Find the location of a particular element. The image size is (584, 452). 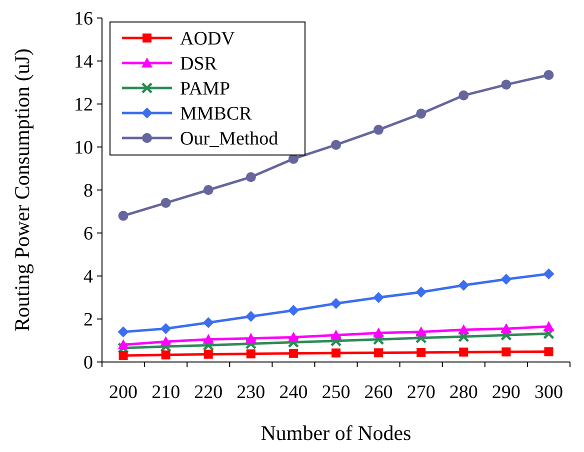

x-tick-label: 200 is located at coordinates (123, 392).